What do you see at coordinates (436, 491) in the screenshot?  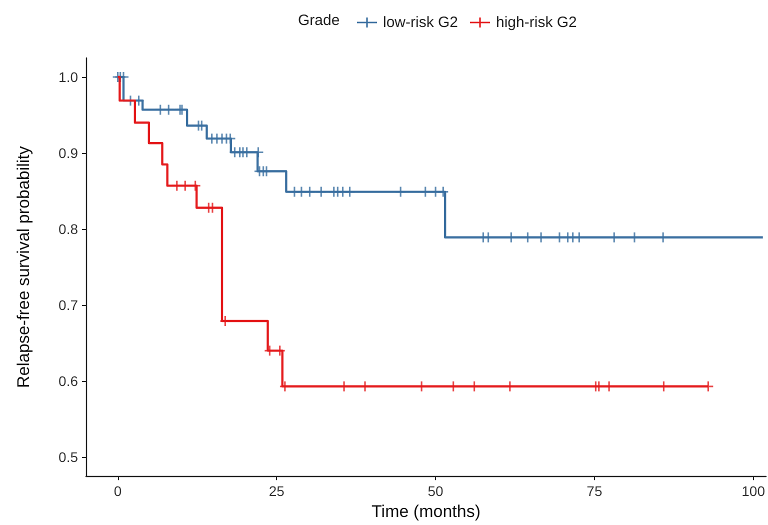 I see `x-tick-label: 50` at bounding box center [436, 491].